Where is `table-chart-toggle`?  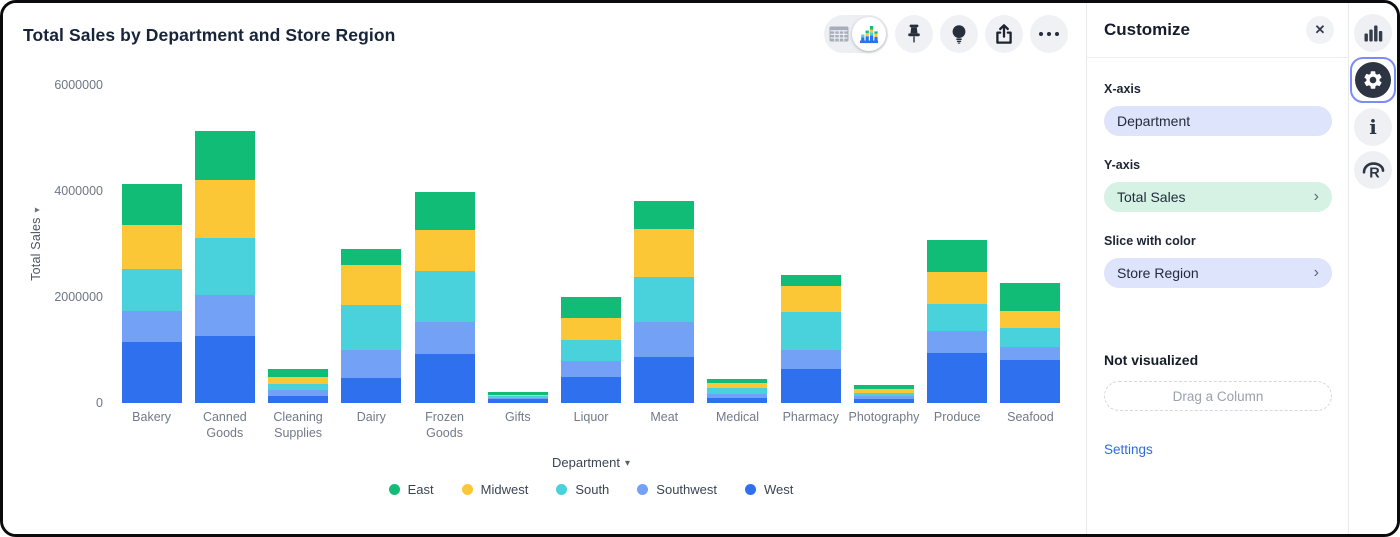 table-chart-toggle is located at coordinates (856, 34).